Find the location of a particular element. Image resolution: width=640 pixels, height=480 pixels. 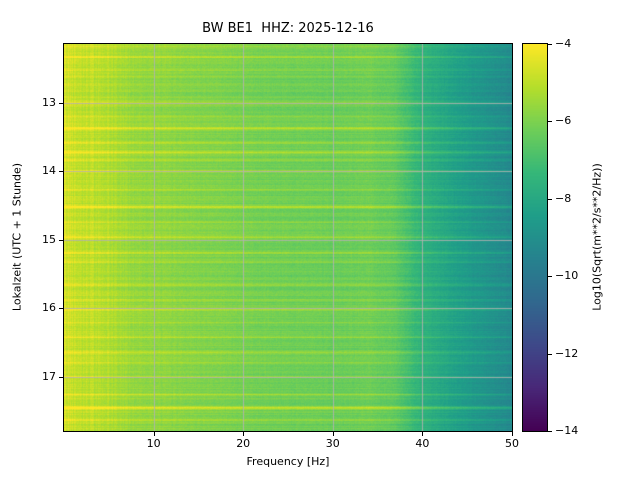

y-tick-label: 17 is located at coordinates (49, 376).